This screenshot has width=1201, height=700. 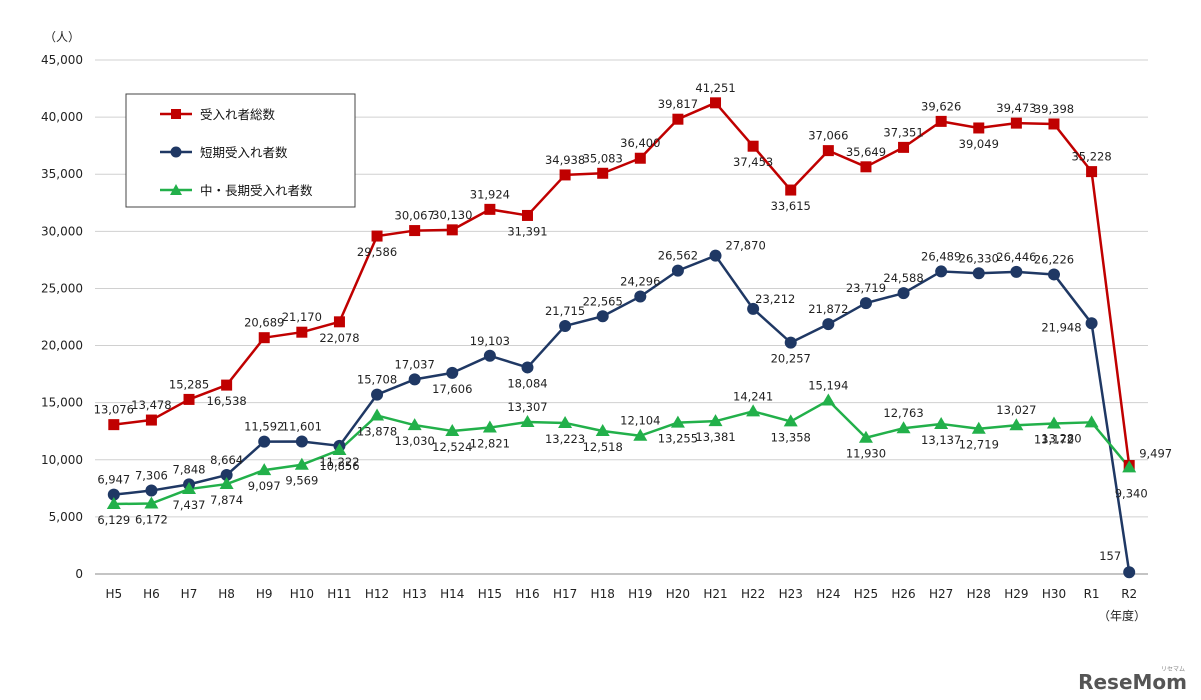 I want to click on data-label: 23,212, so click(x=775, y=299).